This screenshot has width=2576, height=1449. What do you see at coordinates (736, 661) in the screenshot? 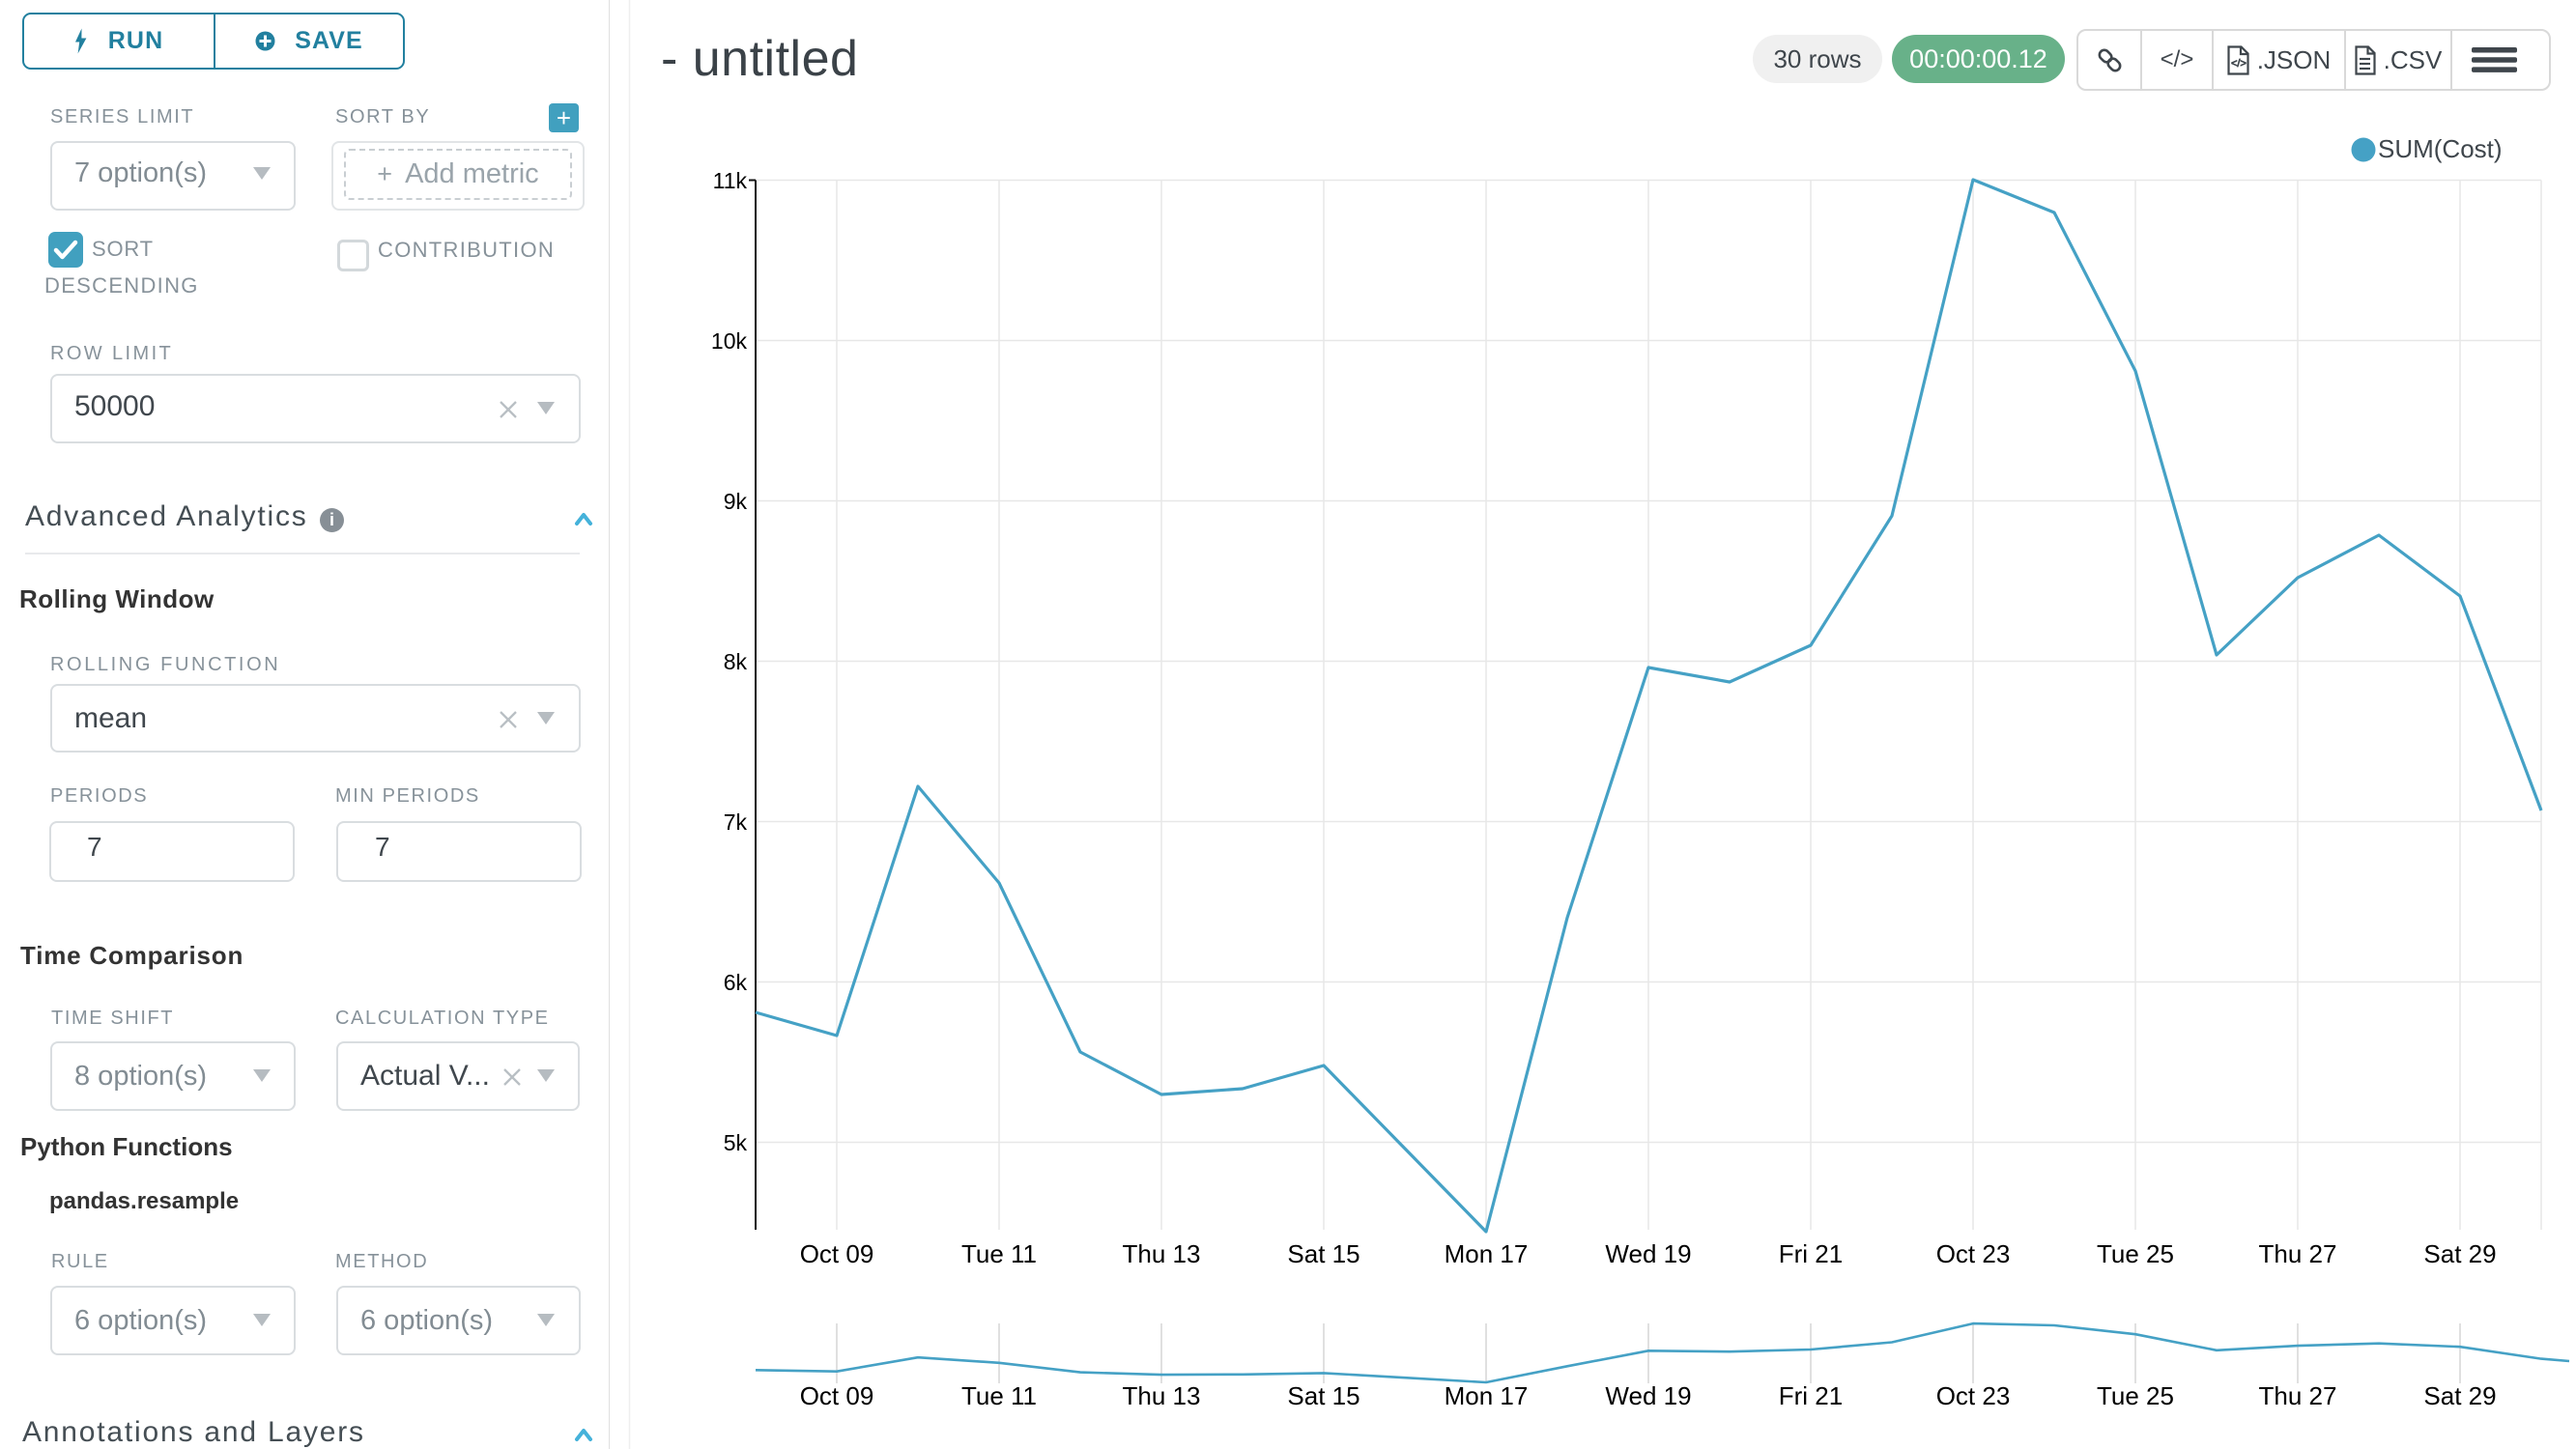
I see `svg-text: 8k` at bounding box center [736, 661].